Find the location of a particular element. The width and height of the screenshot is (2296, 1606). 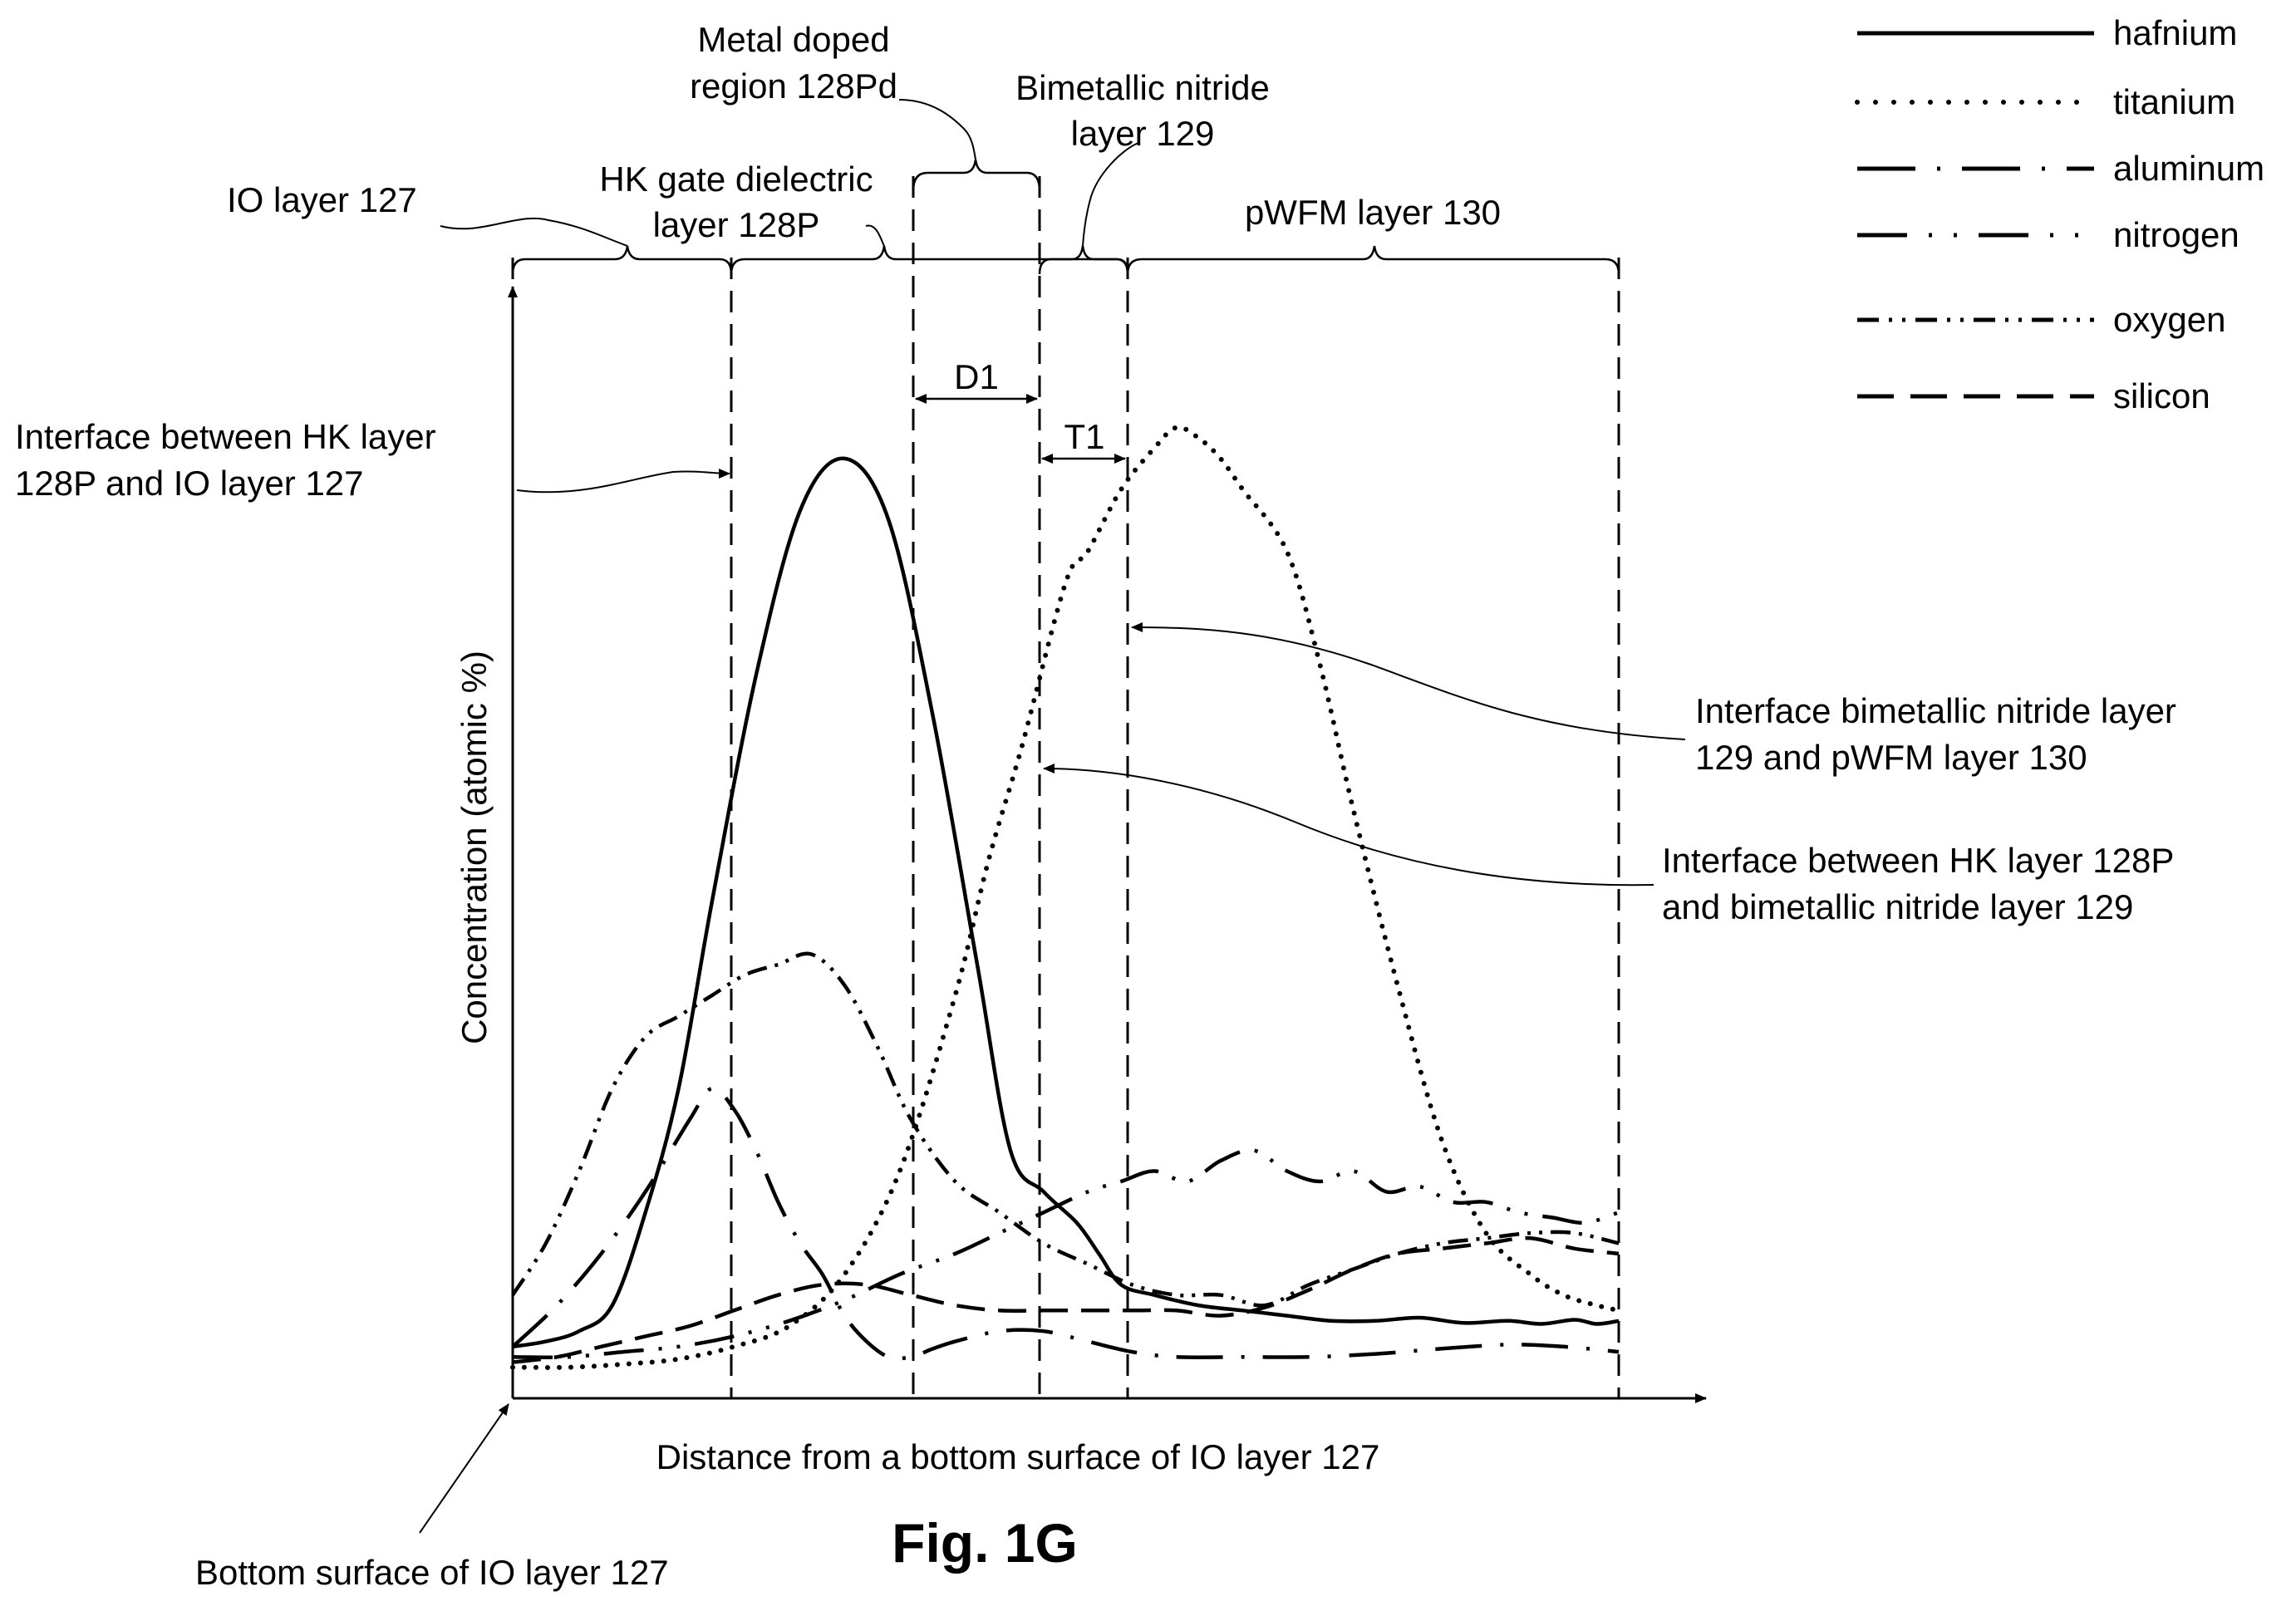

label-iface-bn-pwfm-1: Interface bimetallic nitride layer is located at coordinates (1935, 710).